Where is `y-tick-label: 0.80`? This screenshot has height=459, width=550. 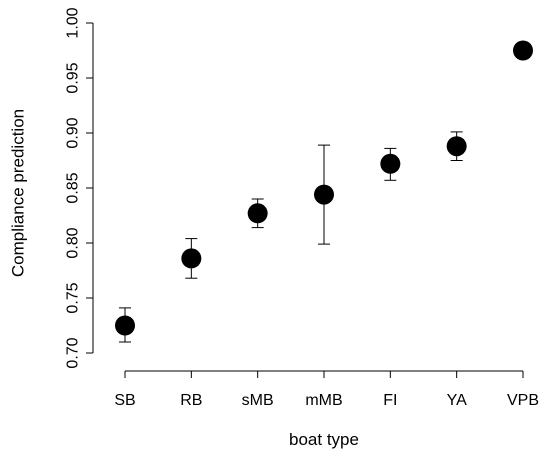 y-tick-label: 0.80 is located at coordinates (73, 242).